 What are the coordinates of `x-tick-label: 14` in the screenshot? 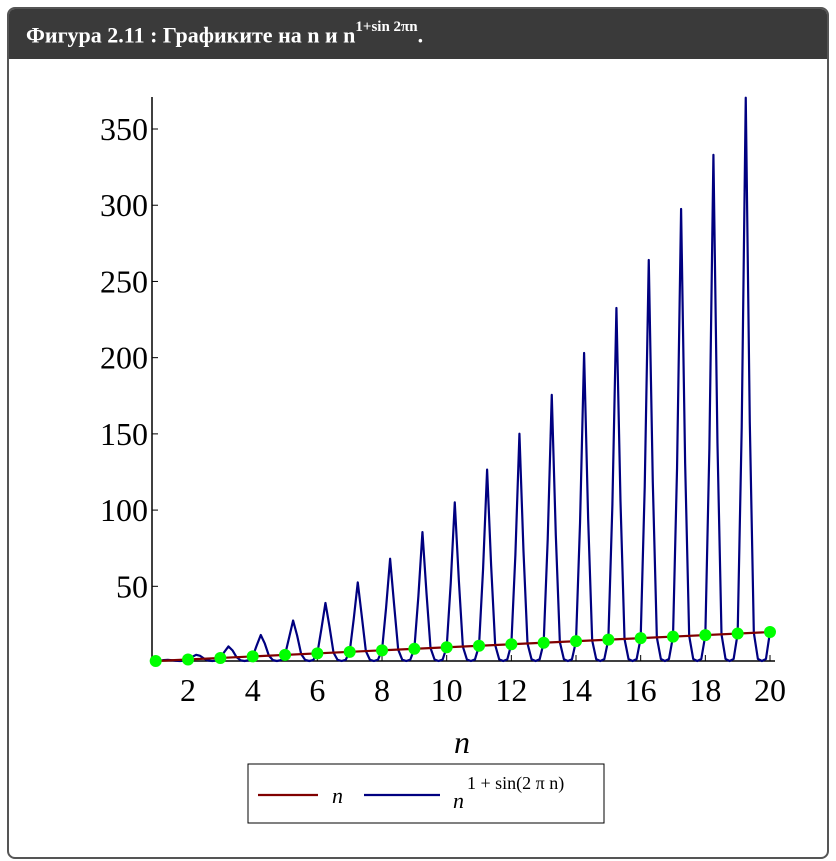 It's located at (576, 690).